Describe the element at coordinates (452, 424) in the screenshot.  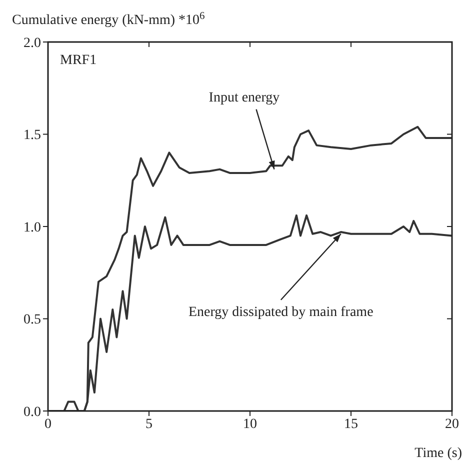
I see `x-tick-label: 20` at that location.